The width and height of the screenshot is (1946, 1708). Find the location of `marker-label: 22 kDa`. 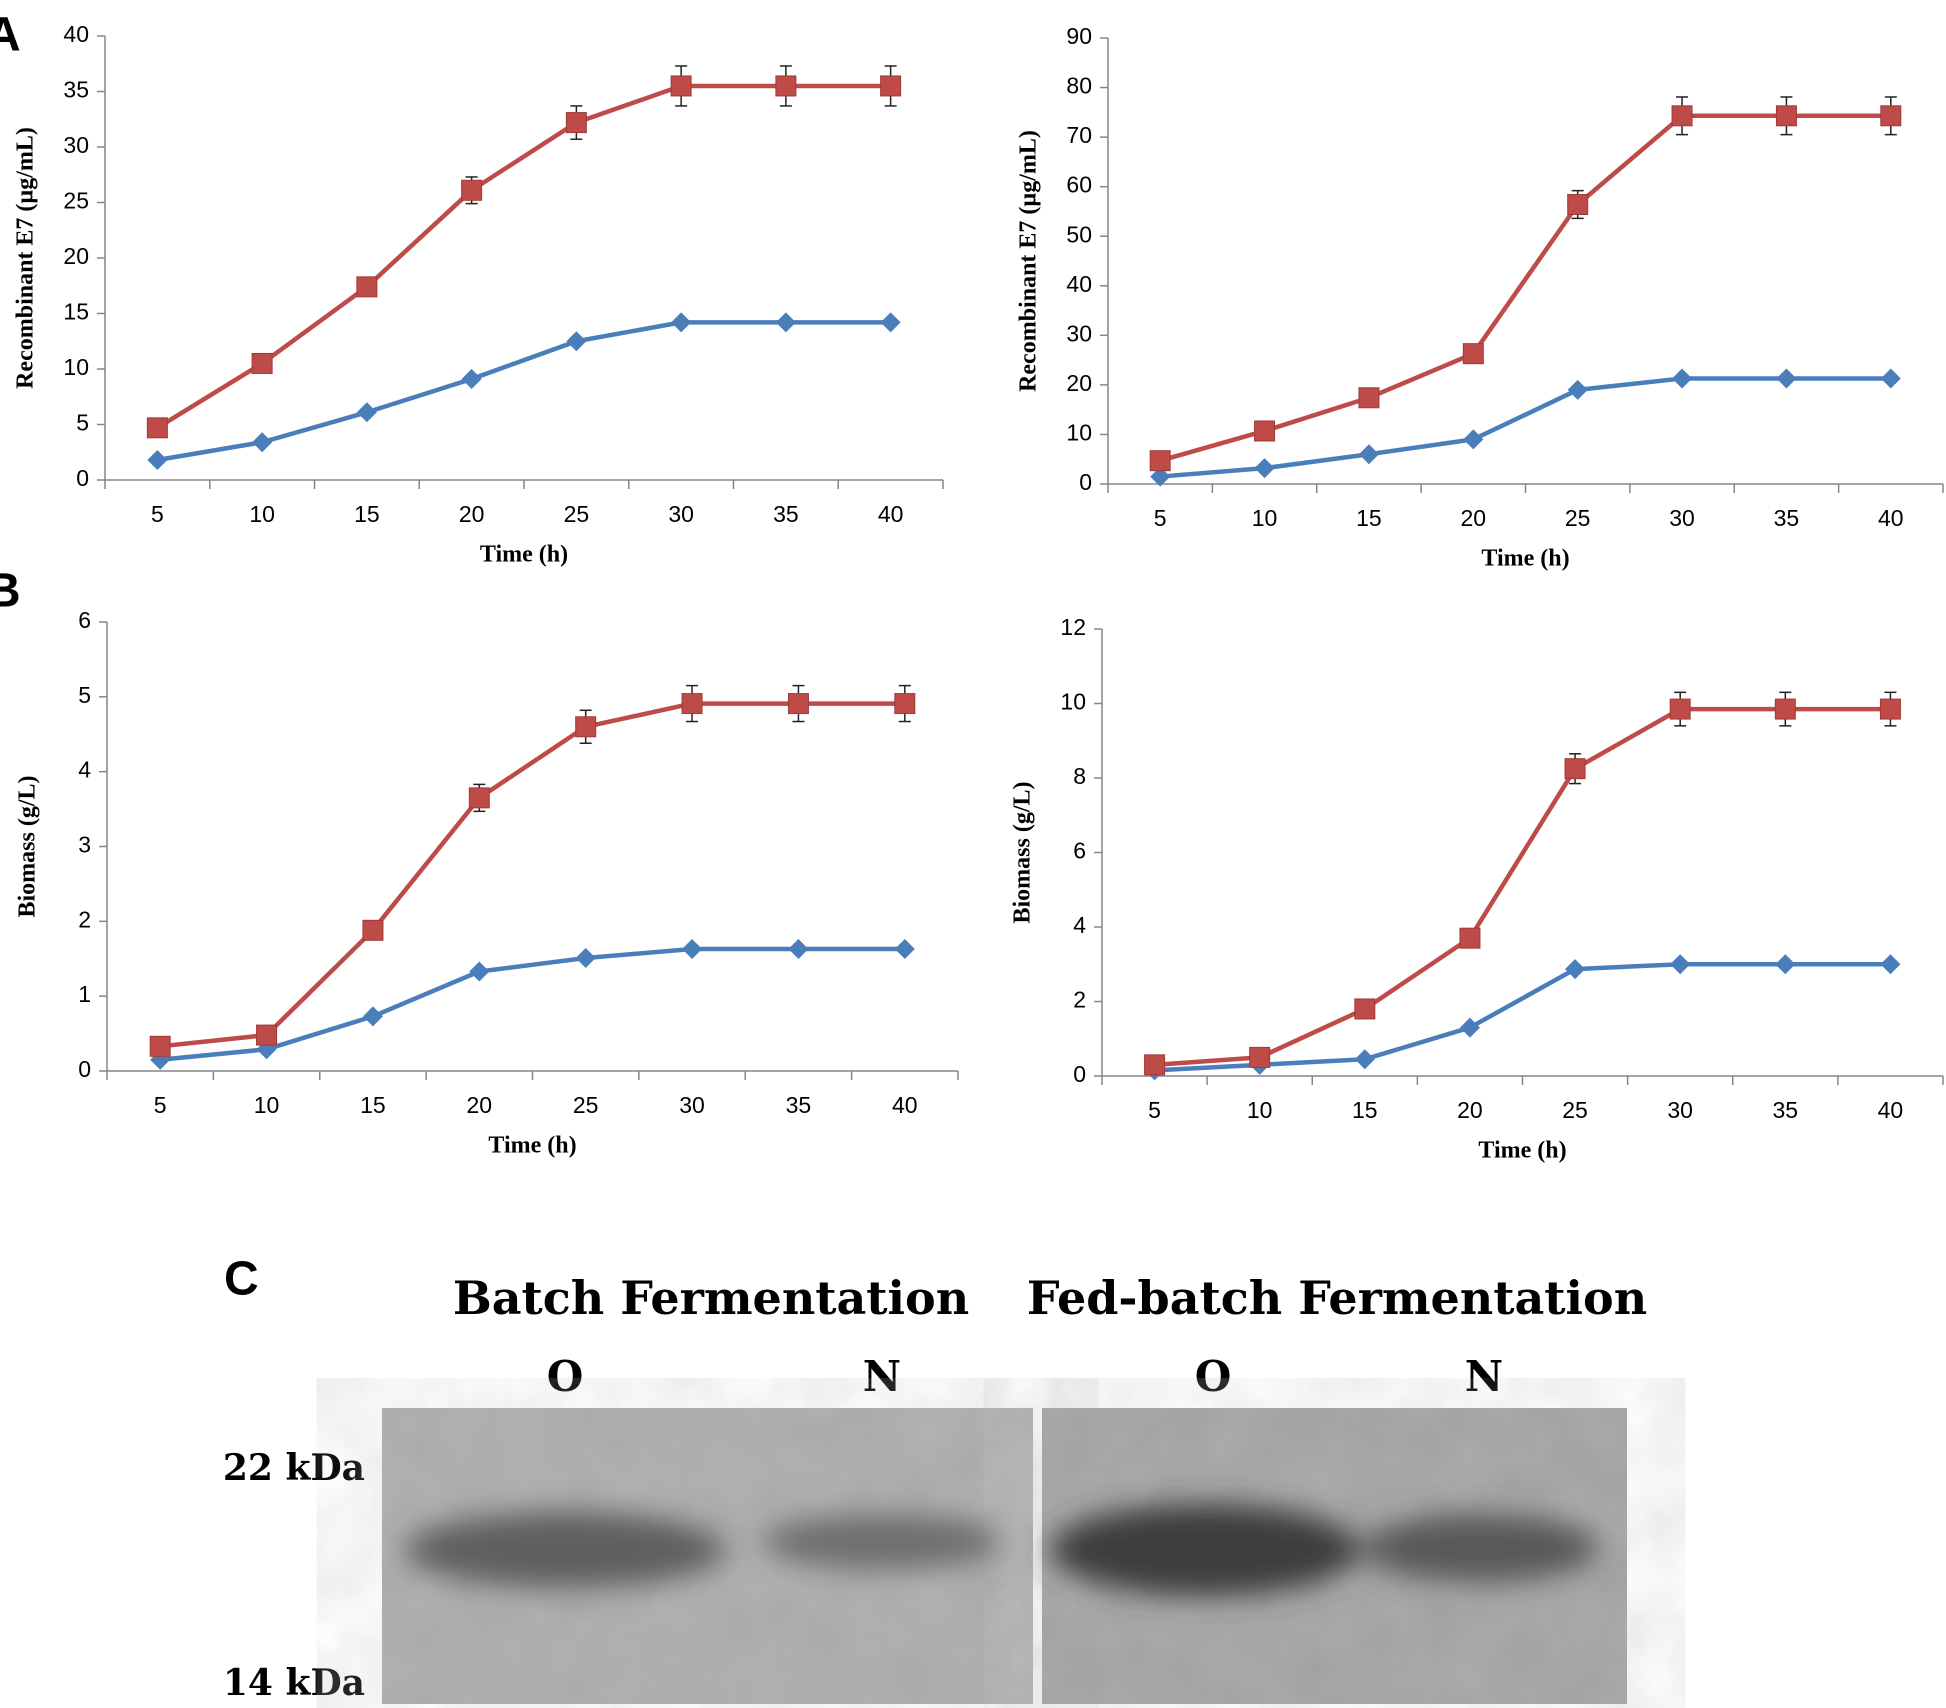

marker-label: 22 kDa is located at coordinates (294, 1468).